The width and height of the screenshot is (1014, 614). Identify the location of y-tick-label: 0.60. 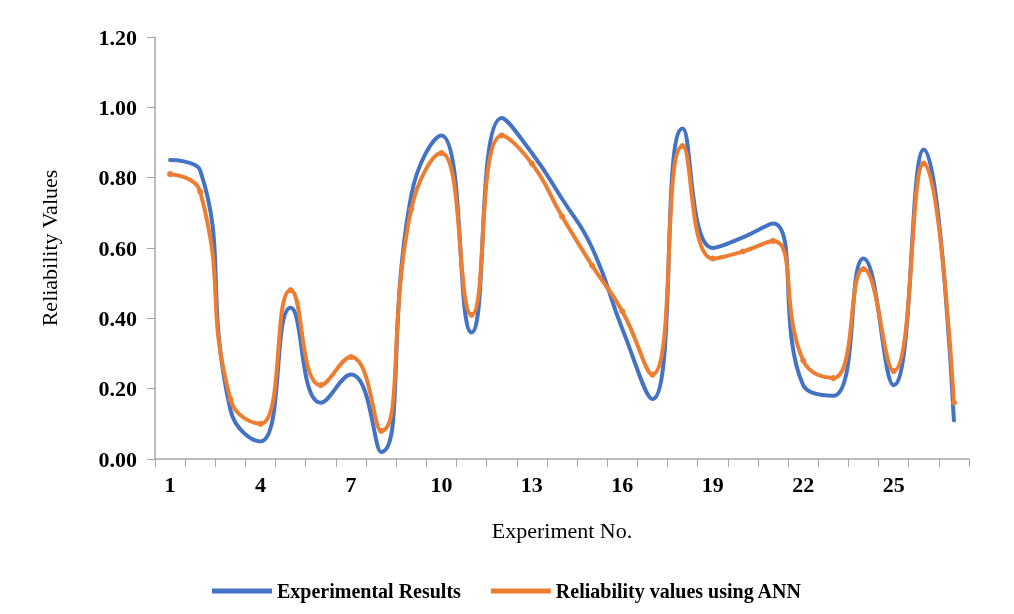
(117, 248).